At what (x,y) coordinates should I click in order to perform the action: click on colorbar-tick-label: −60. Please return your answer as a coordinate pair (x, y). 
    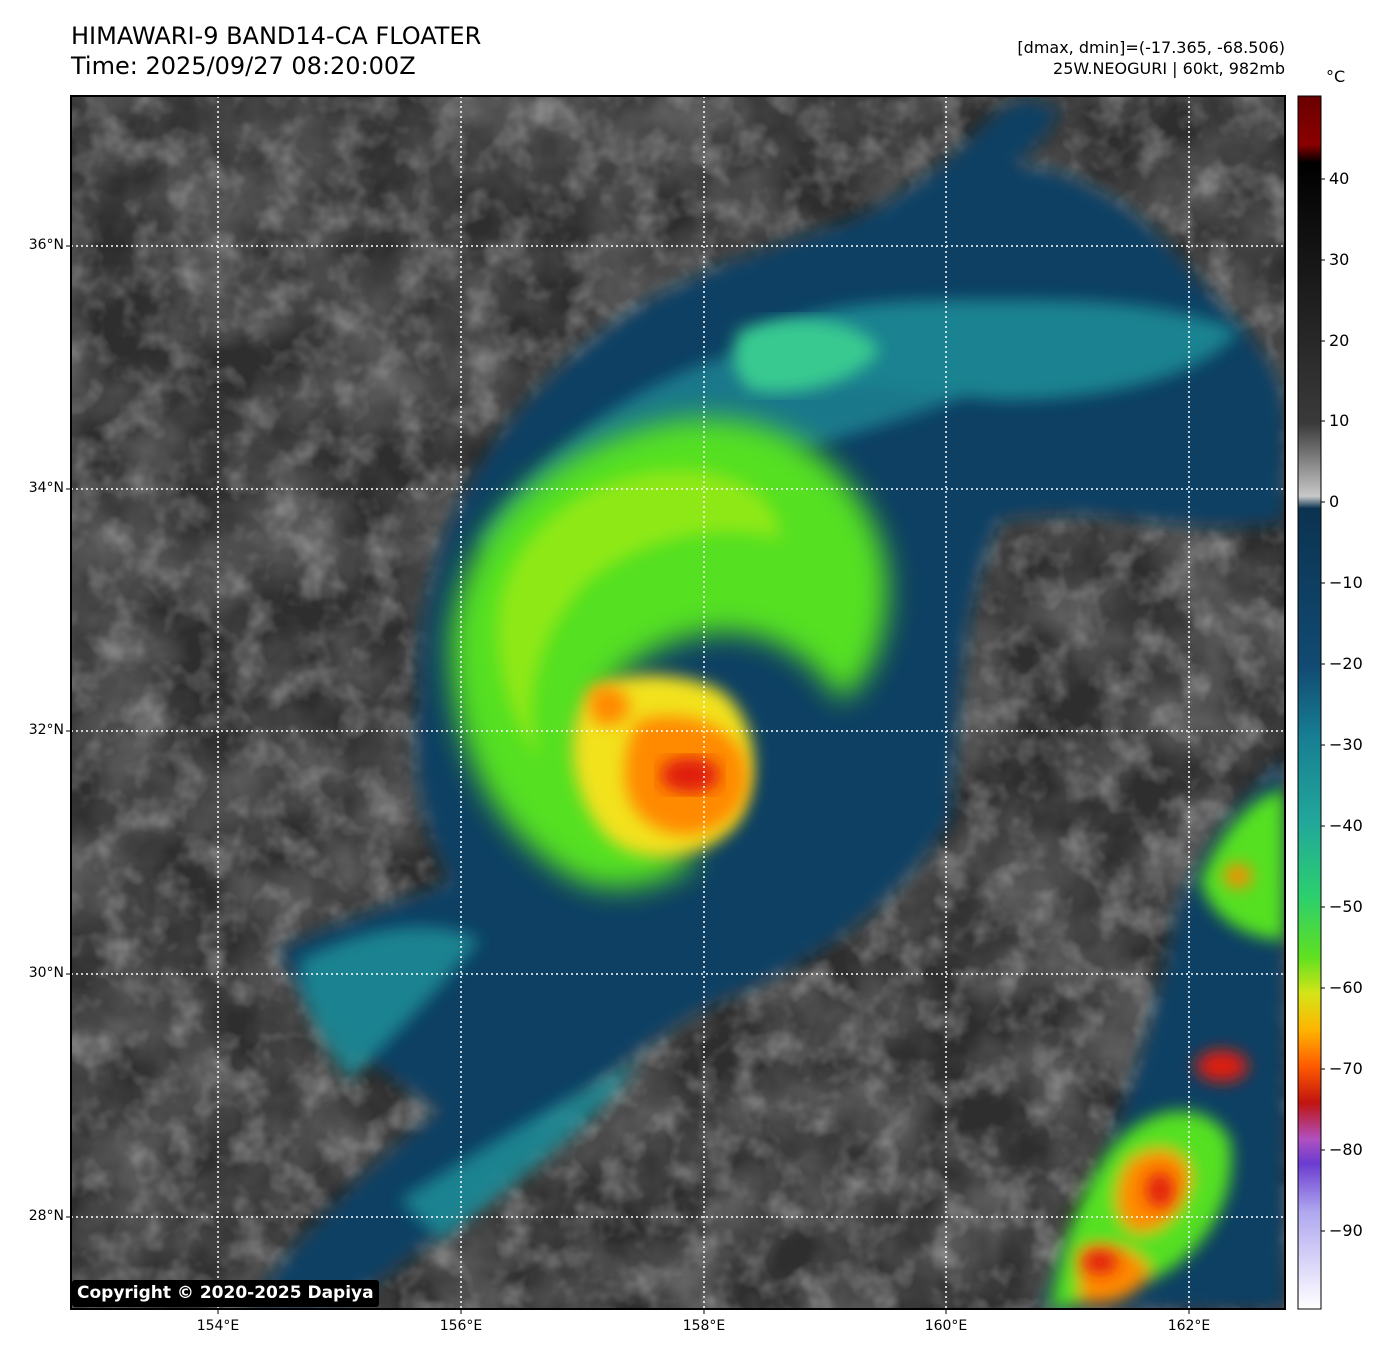
    Looking at the image, I should click on (1346, 987).